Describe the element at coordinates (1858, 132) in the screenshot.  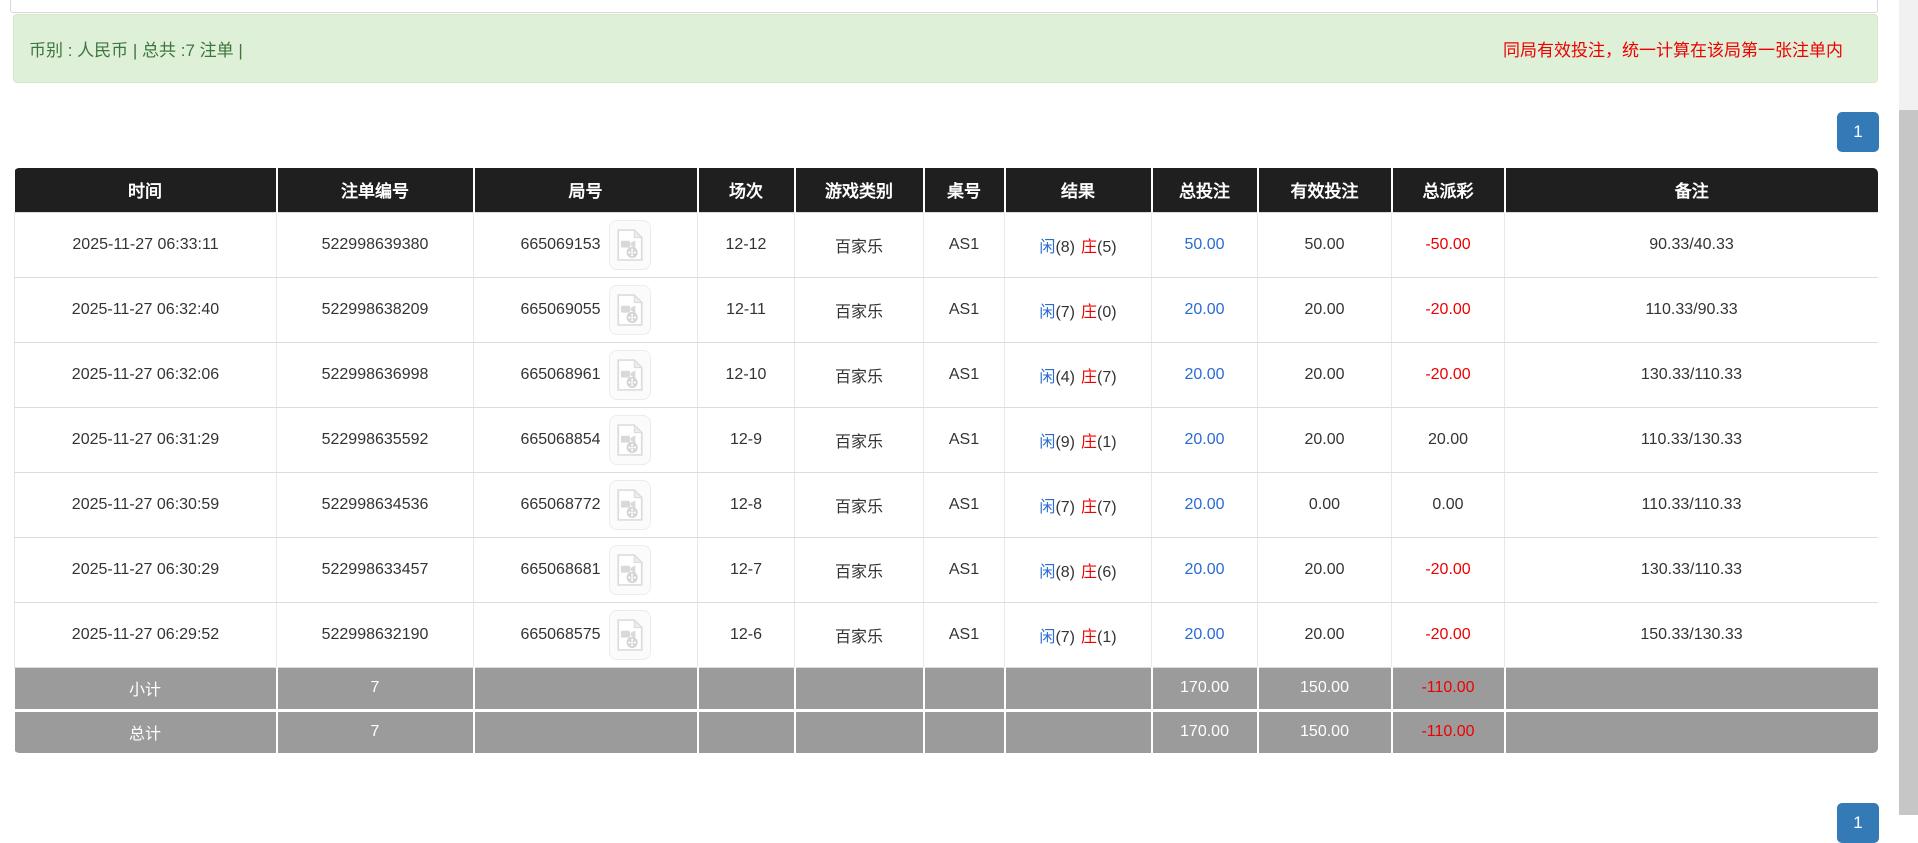
I see `pagination-page-1-button: 1` at that location.